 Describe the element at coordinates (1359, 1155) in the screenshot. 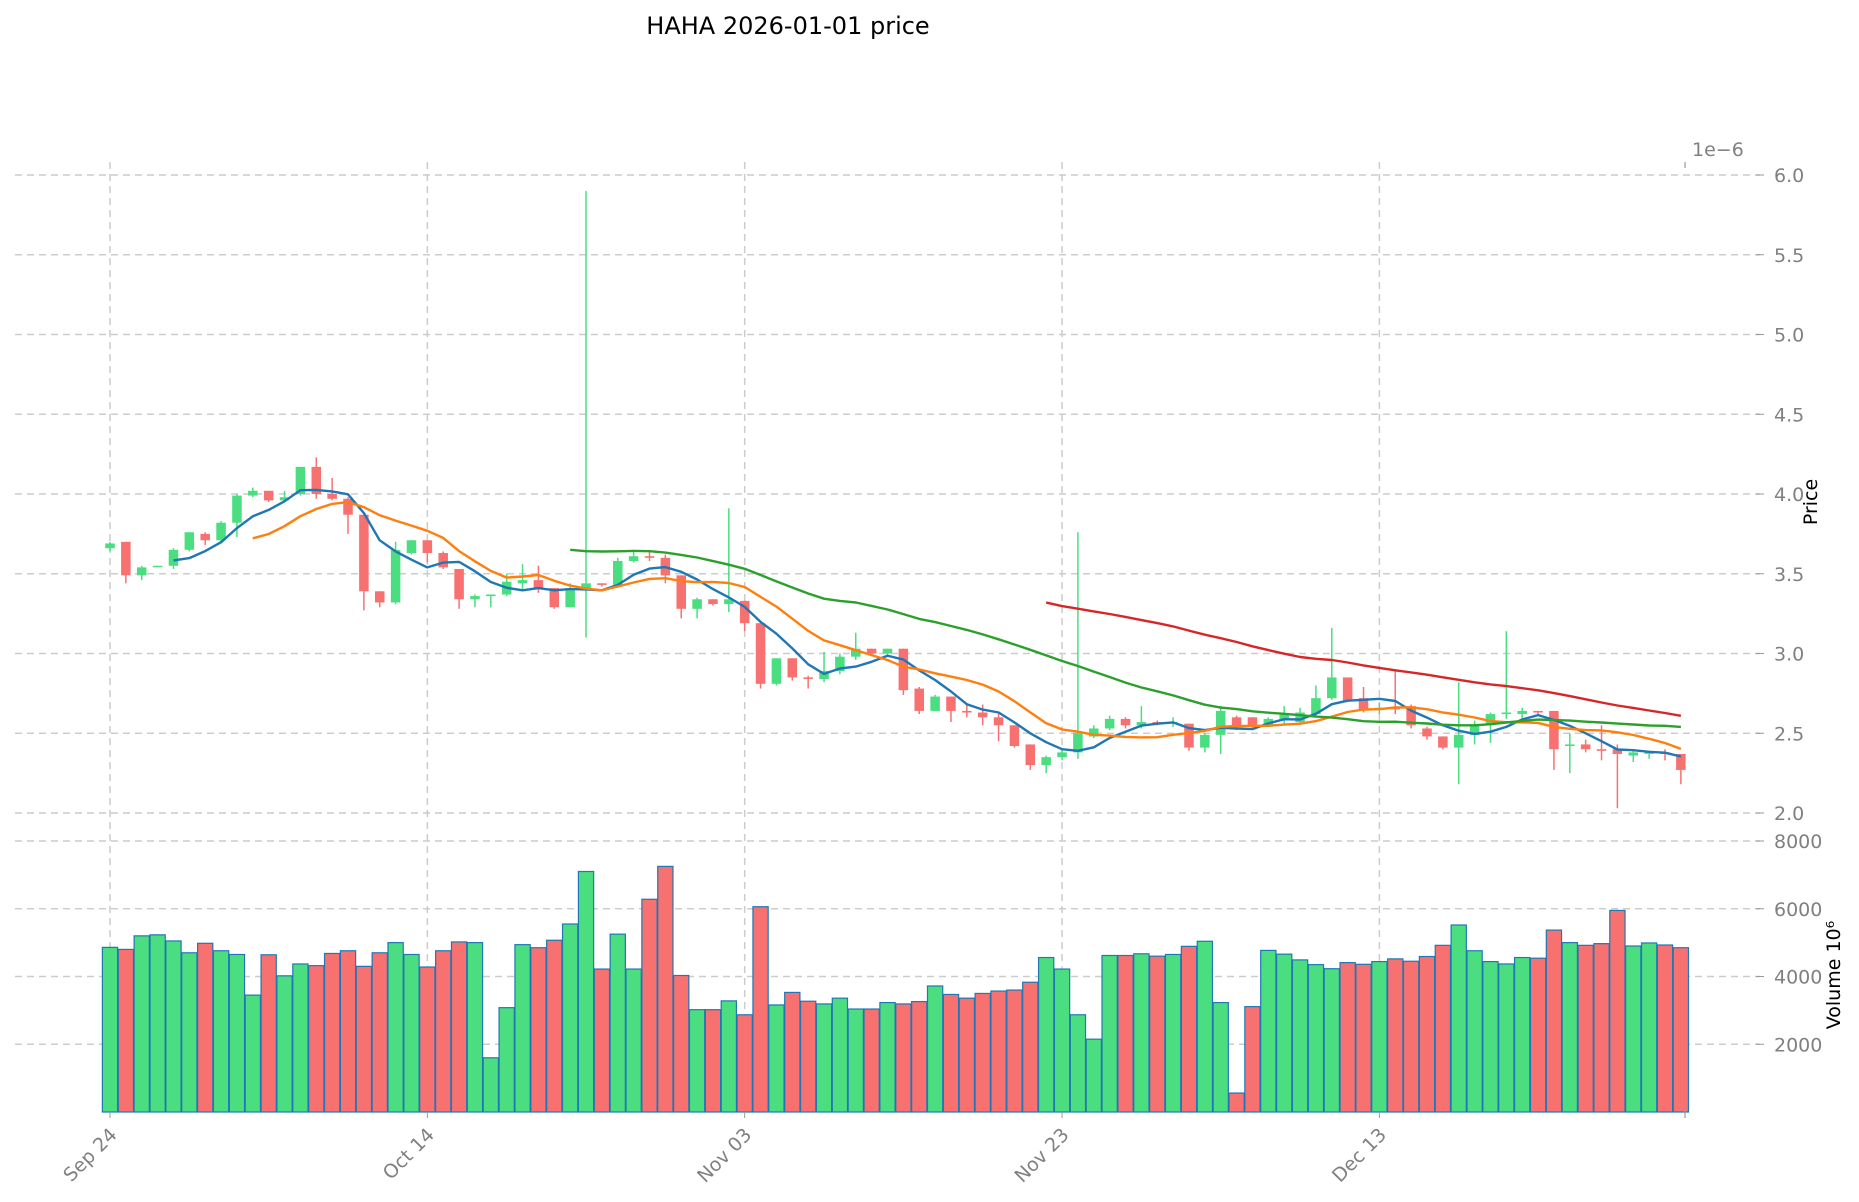

I see `x-tick-label: Dec 13` at that location.